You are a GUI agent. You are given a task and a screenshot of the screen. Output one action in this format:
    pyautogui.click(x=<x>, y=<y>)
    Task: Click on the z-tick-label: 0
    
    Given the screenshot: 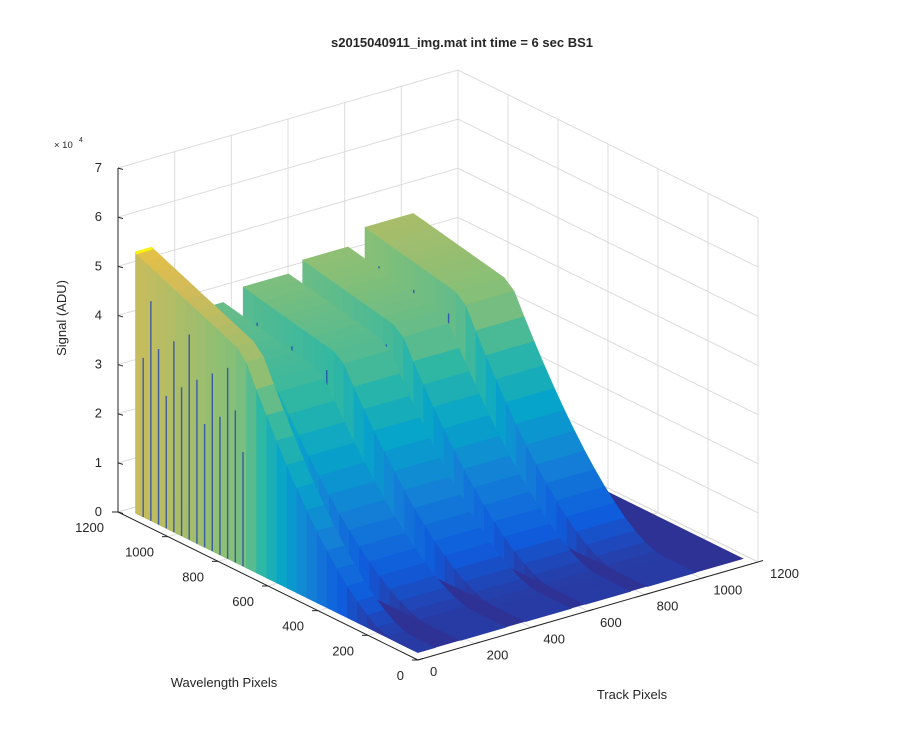 What is the action you would take?
    pyautogui.click(x=98, y=511)
    